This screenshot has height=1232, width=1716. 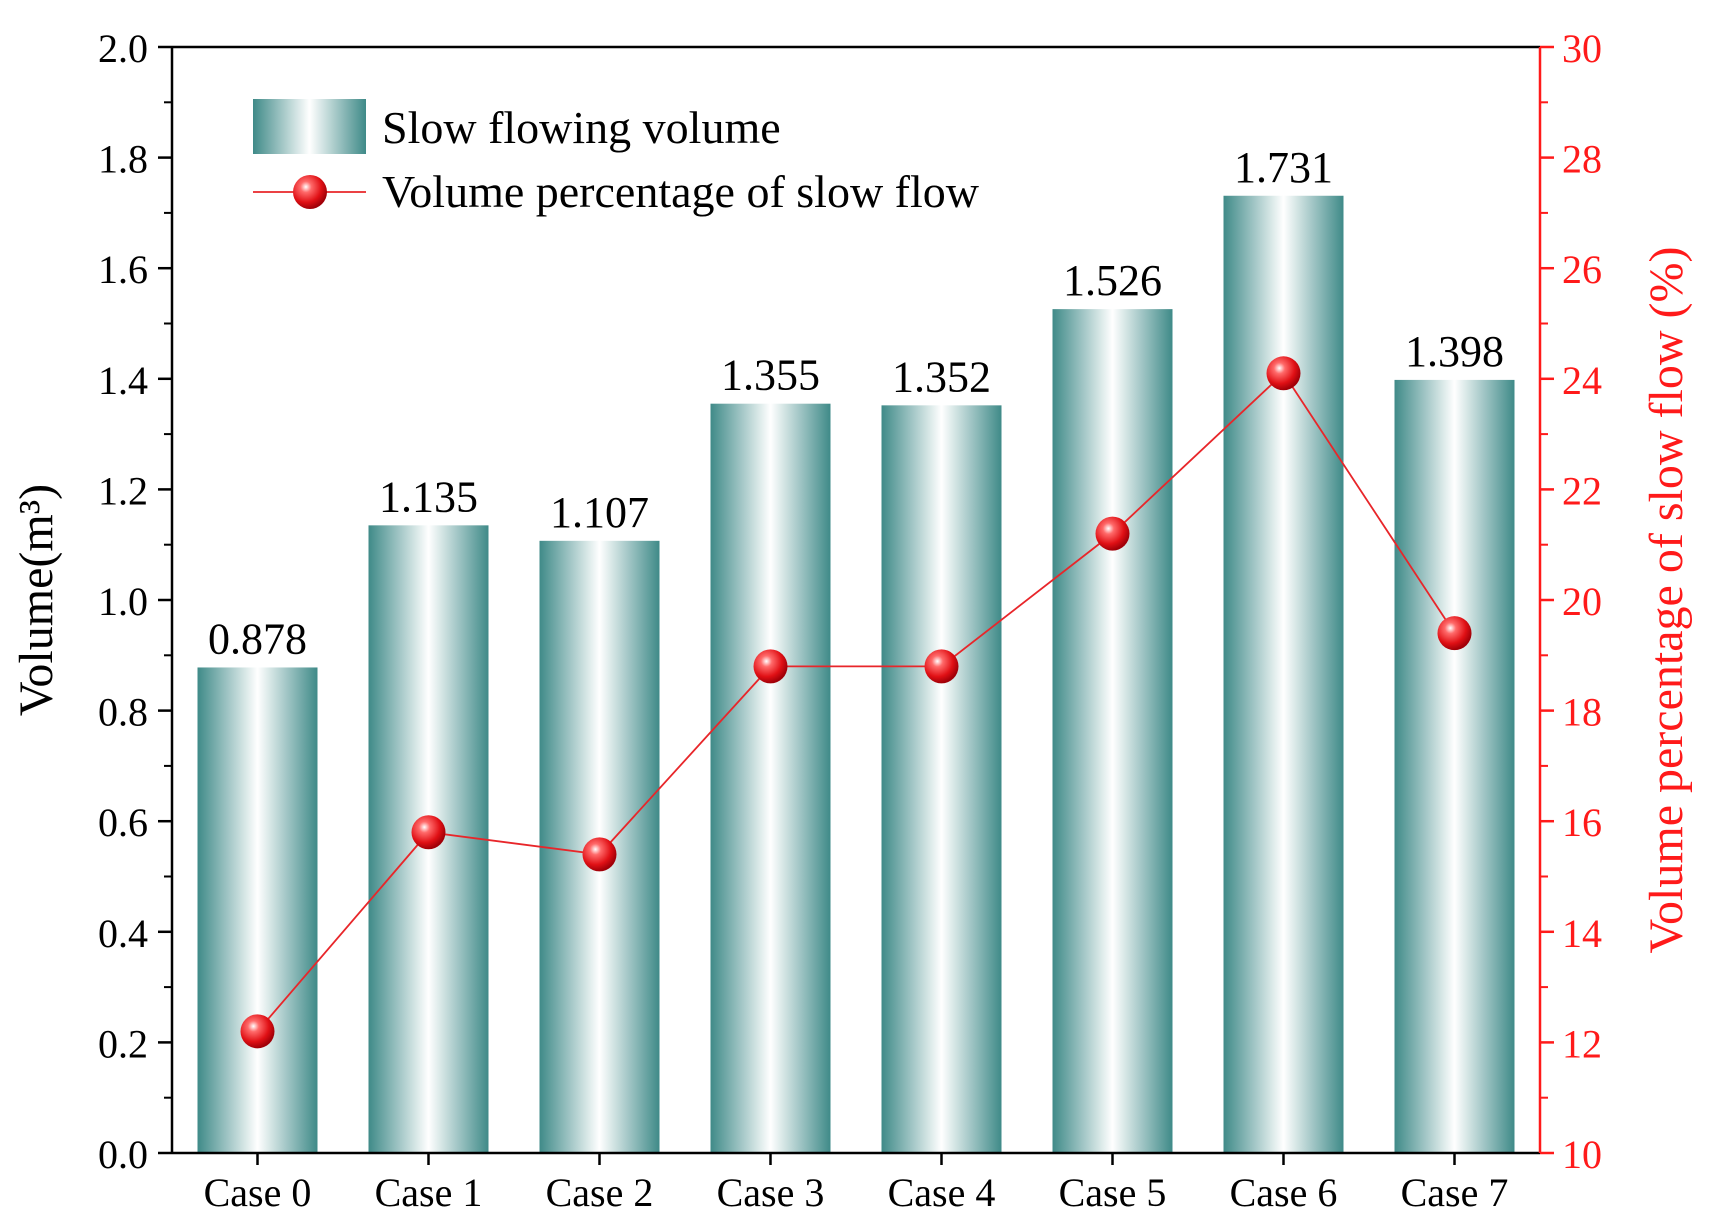 I want to click on legend-line-label: Volume percentage of slow flow, so click(x=681, y=191).